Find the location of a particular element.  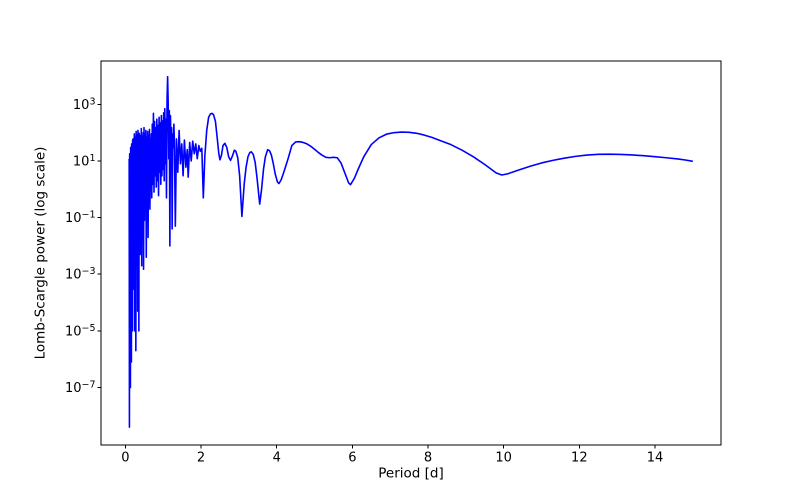

x-tick-label: 8 is located at coordinates (428, 458).